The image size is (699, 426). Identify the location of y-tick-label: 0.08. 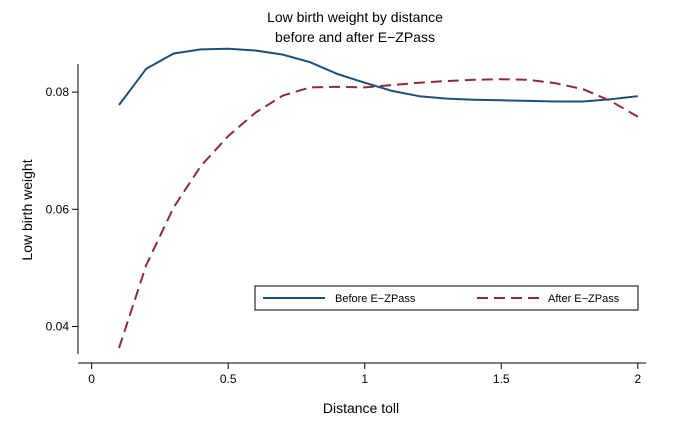
(58, 92).